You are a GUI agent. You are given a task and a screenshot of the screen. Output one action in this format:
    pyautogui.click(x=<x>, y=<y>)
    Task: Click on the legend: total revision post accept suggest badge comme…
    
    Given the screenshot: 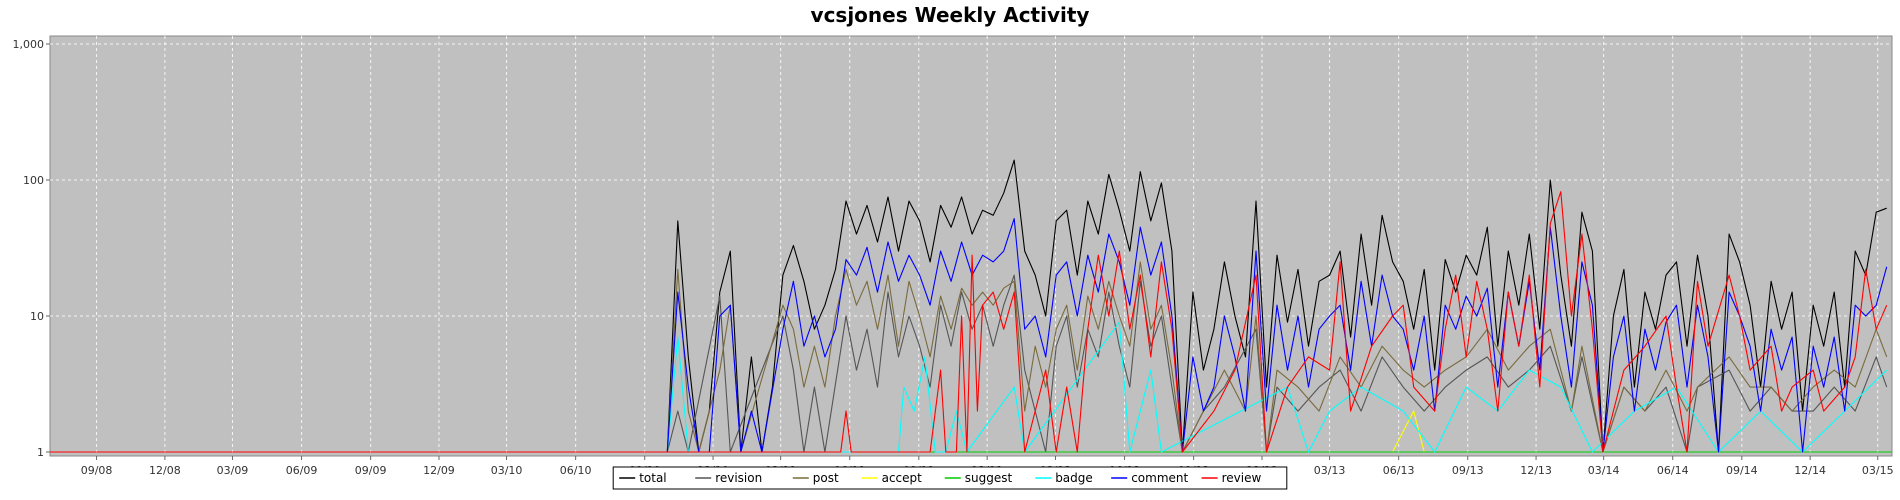 What is the action you would take?
    pyautogui.click(x=950, y=478)
    